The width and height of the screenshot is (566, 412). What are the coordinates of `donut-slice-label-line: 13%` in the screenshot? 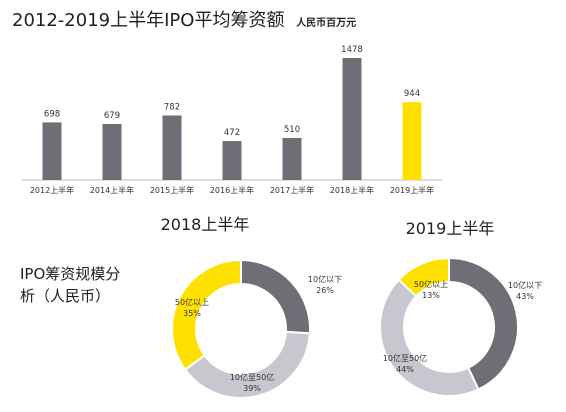 It's located at (431, 295).